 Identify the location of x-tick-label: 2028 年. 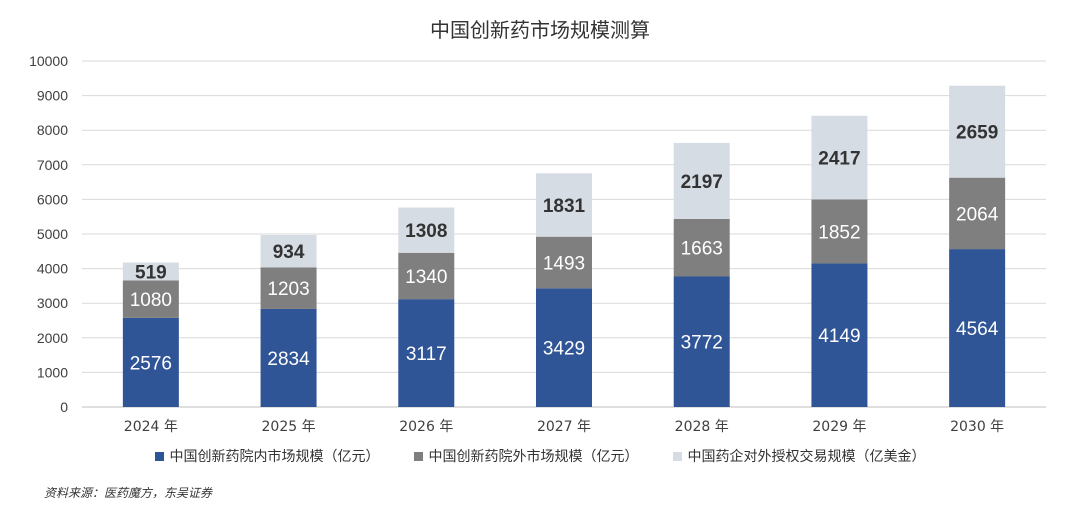
(702, 427).